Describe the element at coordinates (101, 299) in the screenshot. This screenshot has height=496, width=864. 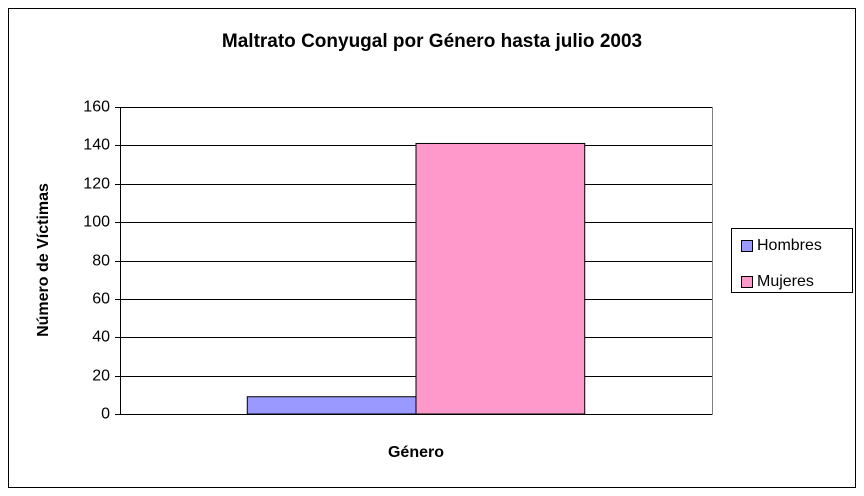
I see `y-tick-label: 60` at that location.